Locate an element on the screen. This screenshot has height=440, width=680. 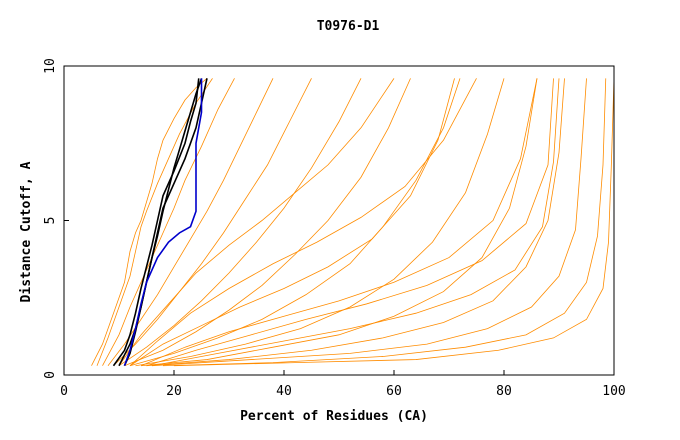
y-axis-label: Distance Cutoff, A is located at coordinates (26, 231).